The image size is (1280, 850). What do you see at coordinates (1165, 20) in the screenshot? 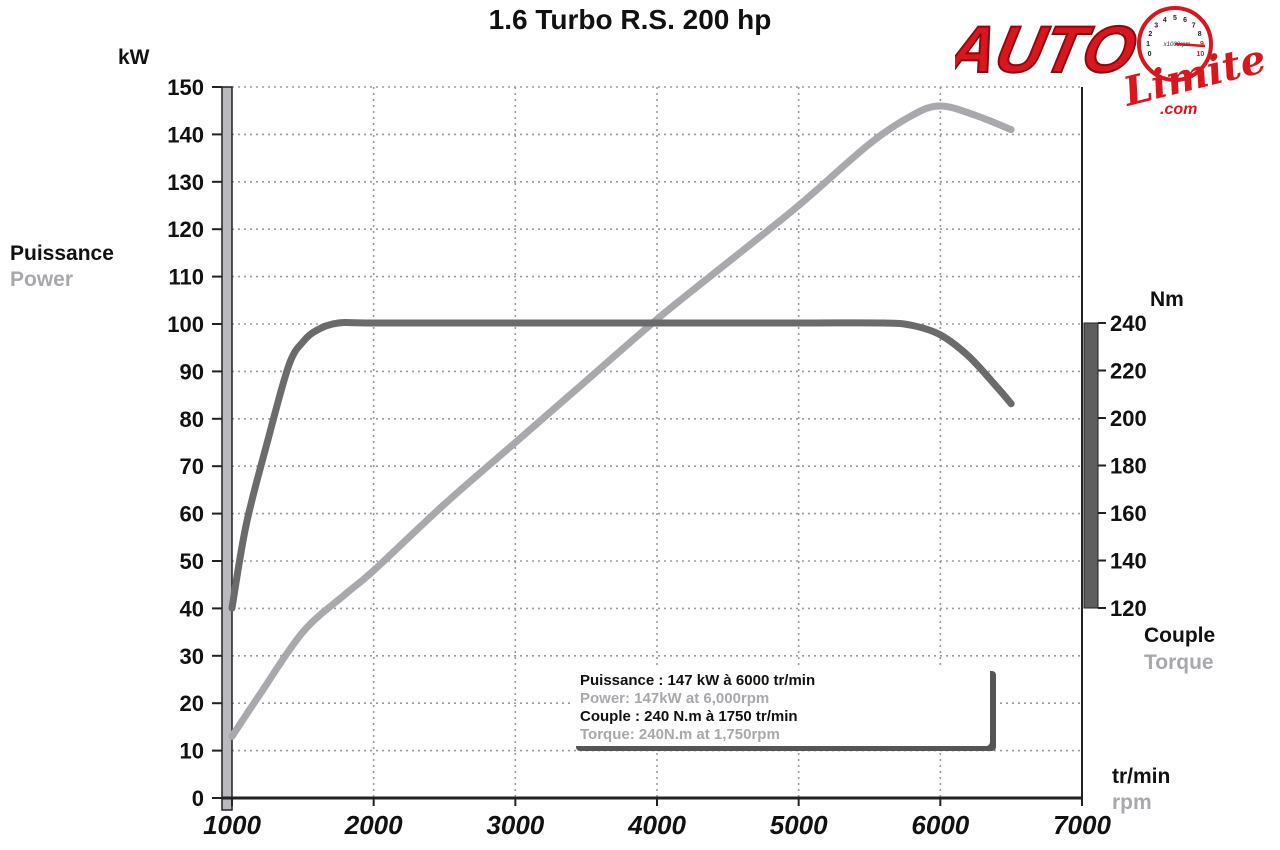
I see `gauge-number: 4` at bounding box center [1165, 20].